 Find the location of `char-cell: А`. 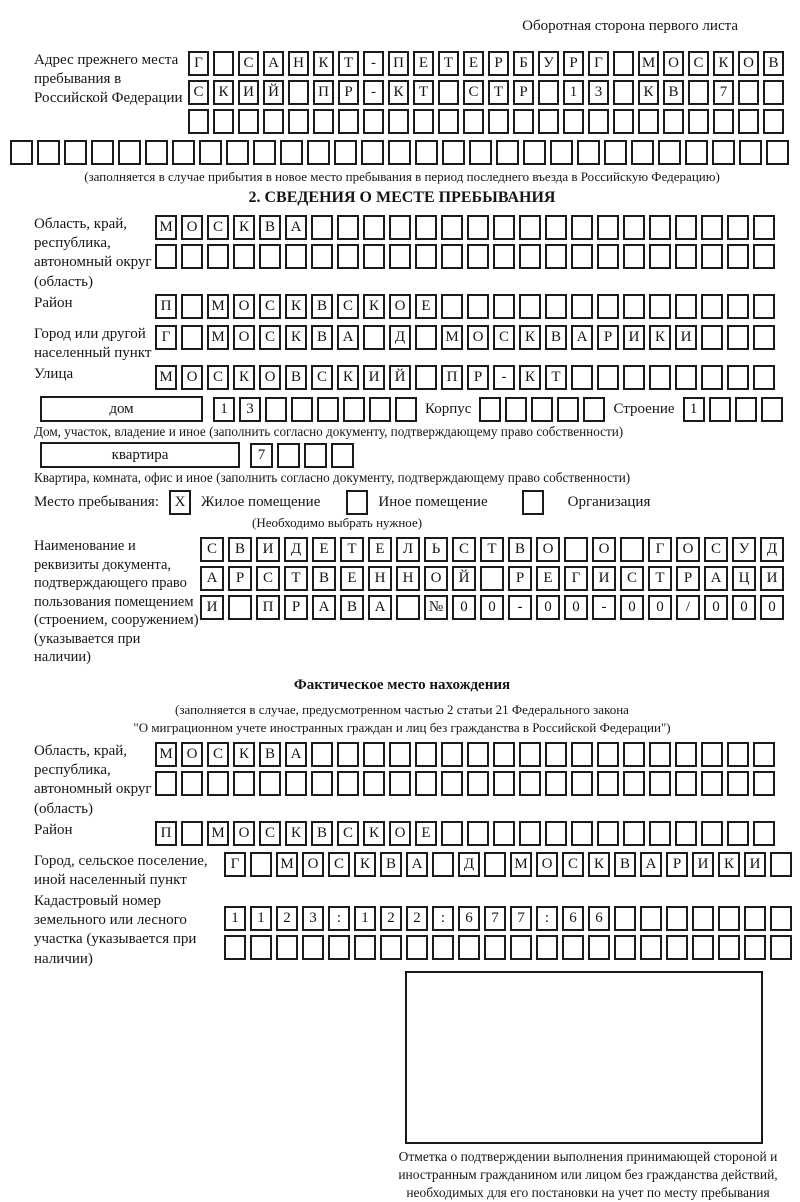

char-cell: А is located at coordinates (296, 754).